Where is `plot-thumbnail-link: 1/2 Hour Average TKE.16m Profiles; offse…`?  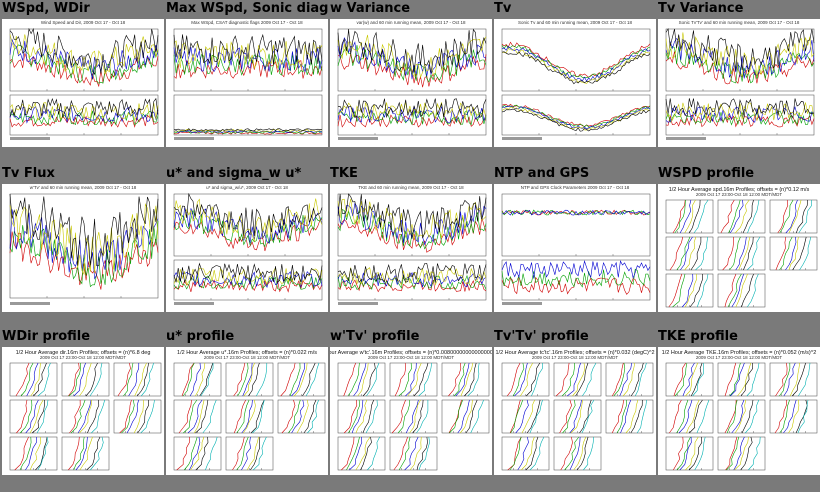
plot-thumbnail-link: 1/2 Hour Average TKE.16m Profiles; offse… is located at coordinates (739, 411).